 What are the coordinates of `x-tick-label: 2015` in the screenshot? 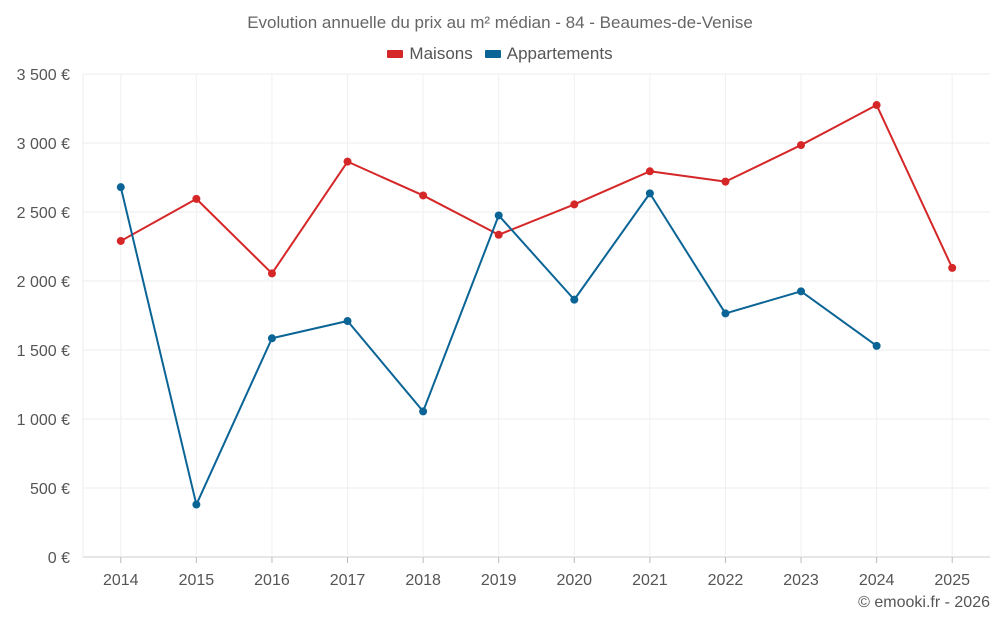 It's located at (197, 580).